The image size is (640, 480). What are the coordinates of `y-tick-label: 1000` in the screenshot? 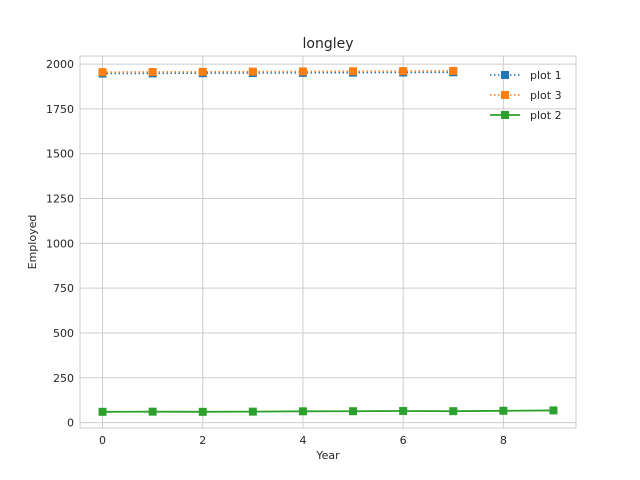 It's located at (60, 243).